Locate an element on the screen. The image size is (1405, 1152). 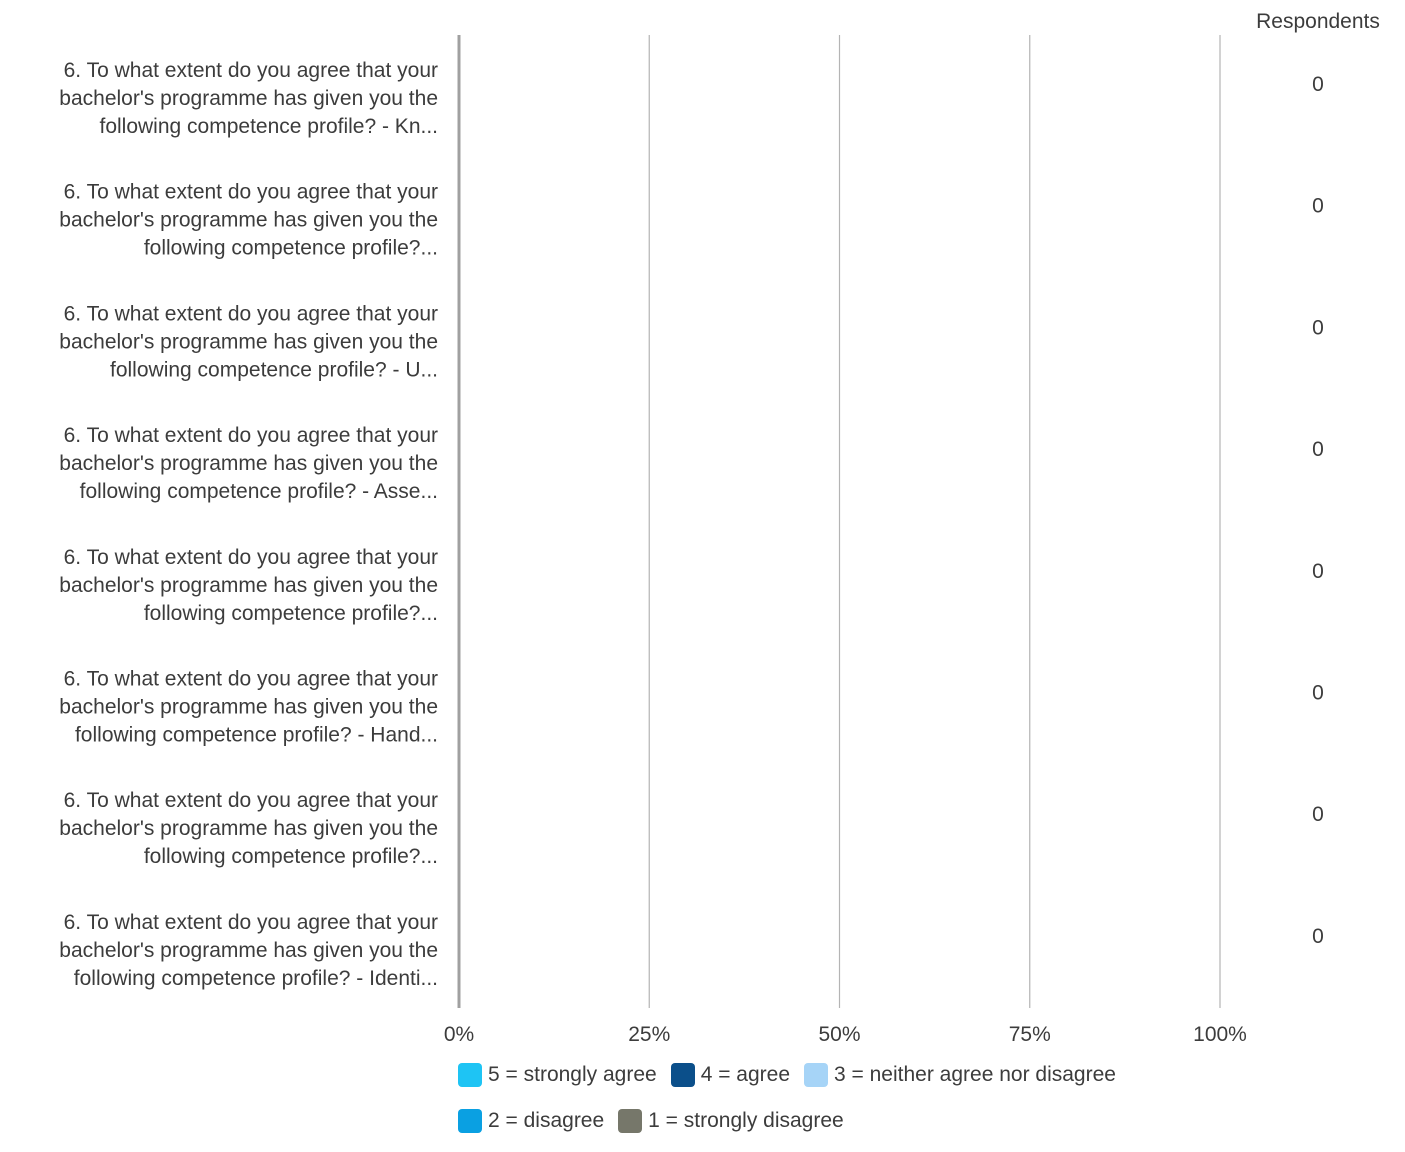
x-tick-label: 0% is located at coordinates (459, 1034).